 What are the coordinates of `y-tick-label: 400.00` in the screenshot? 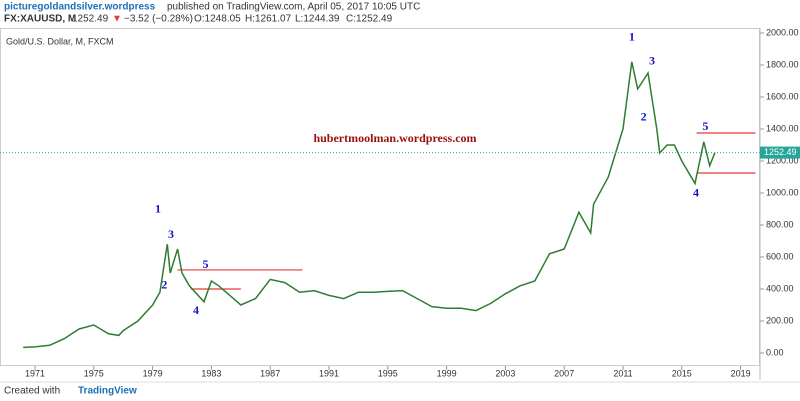 It's located at (780, 288).